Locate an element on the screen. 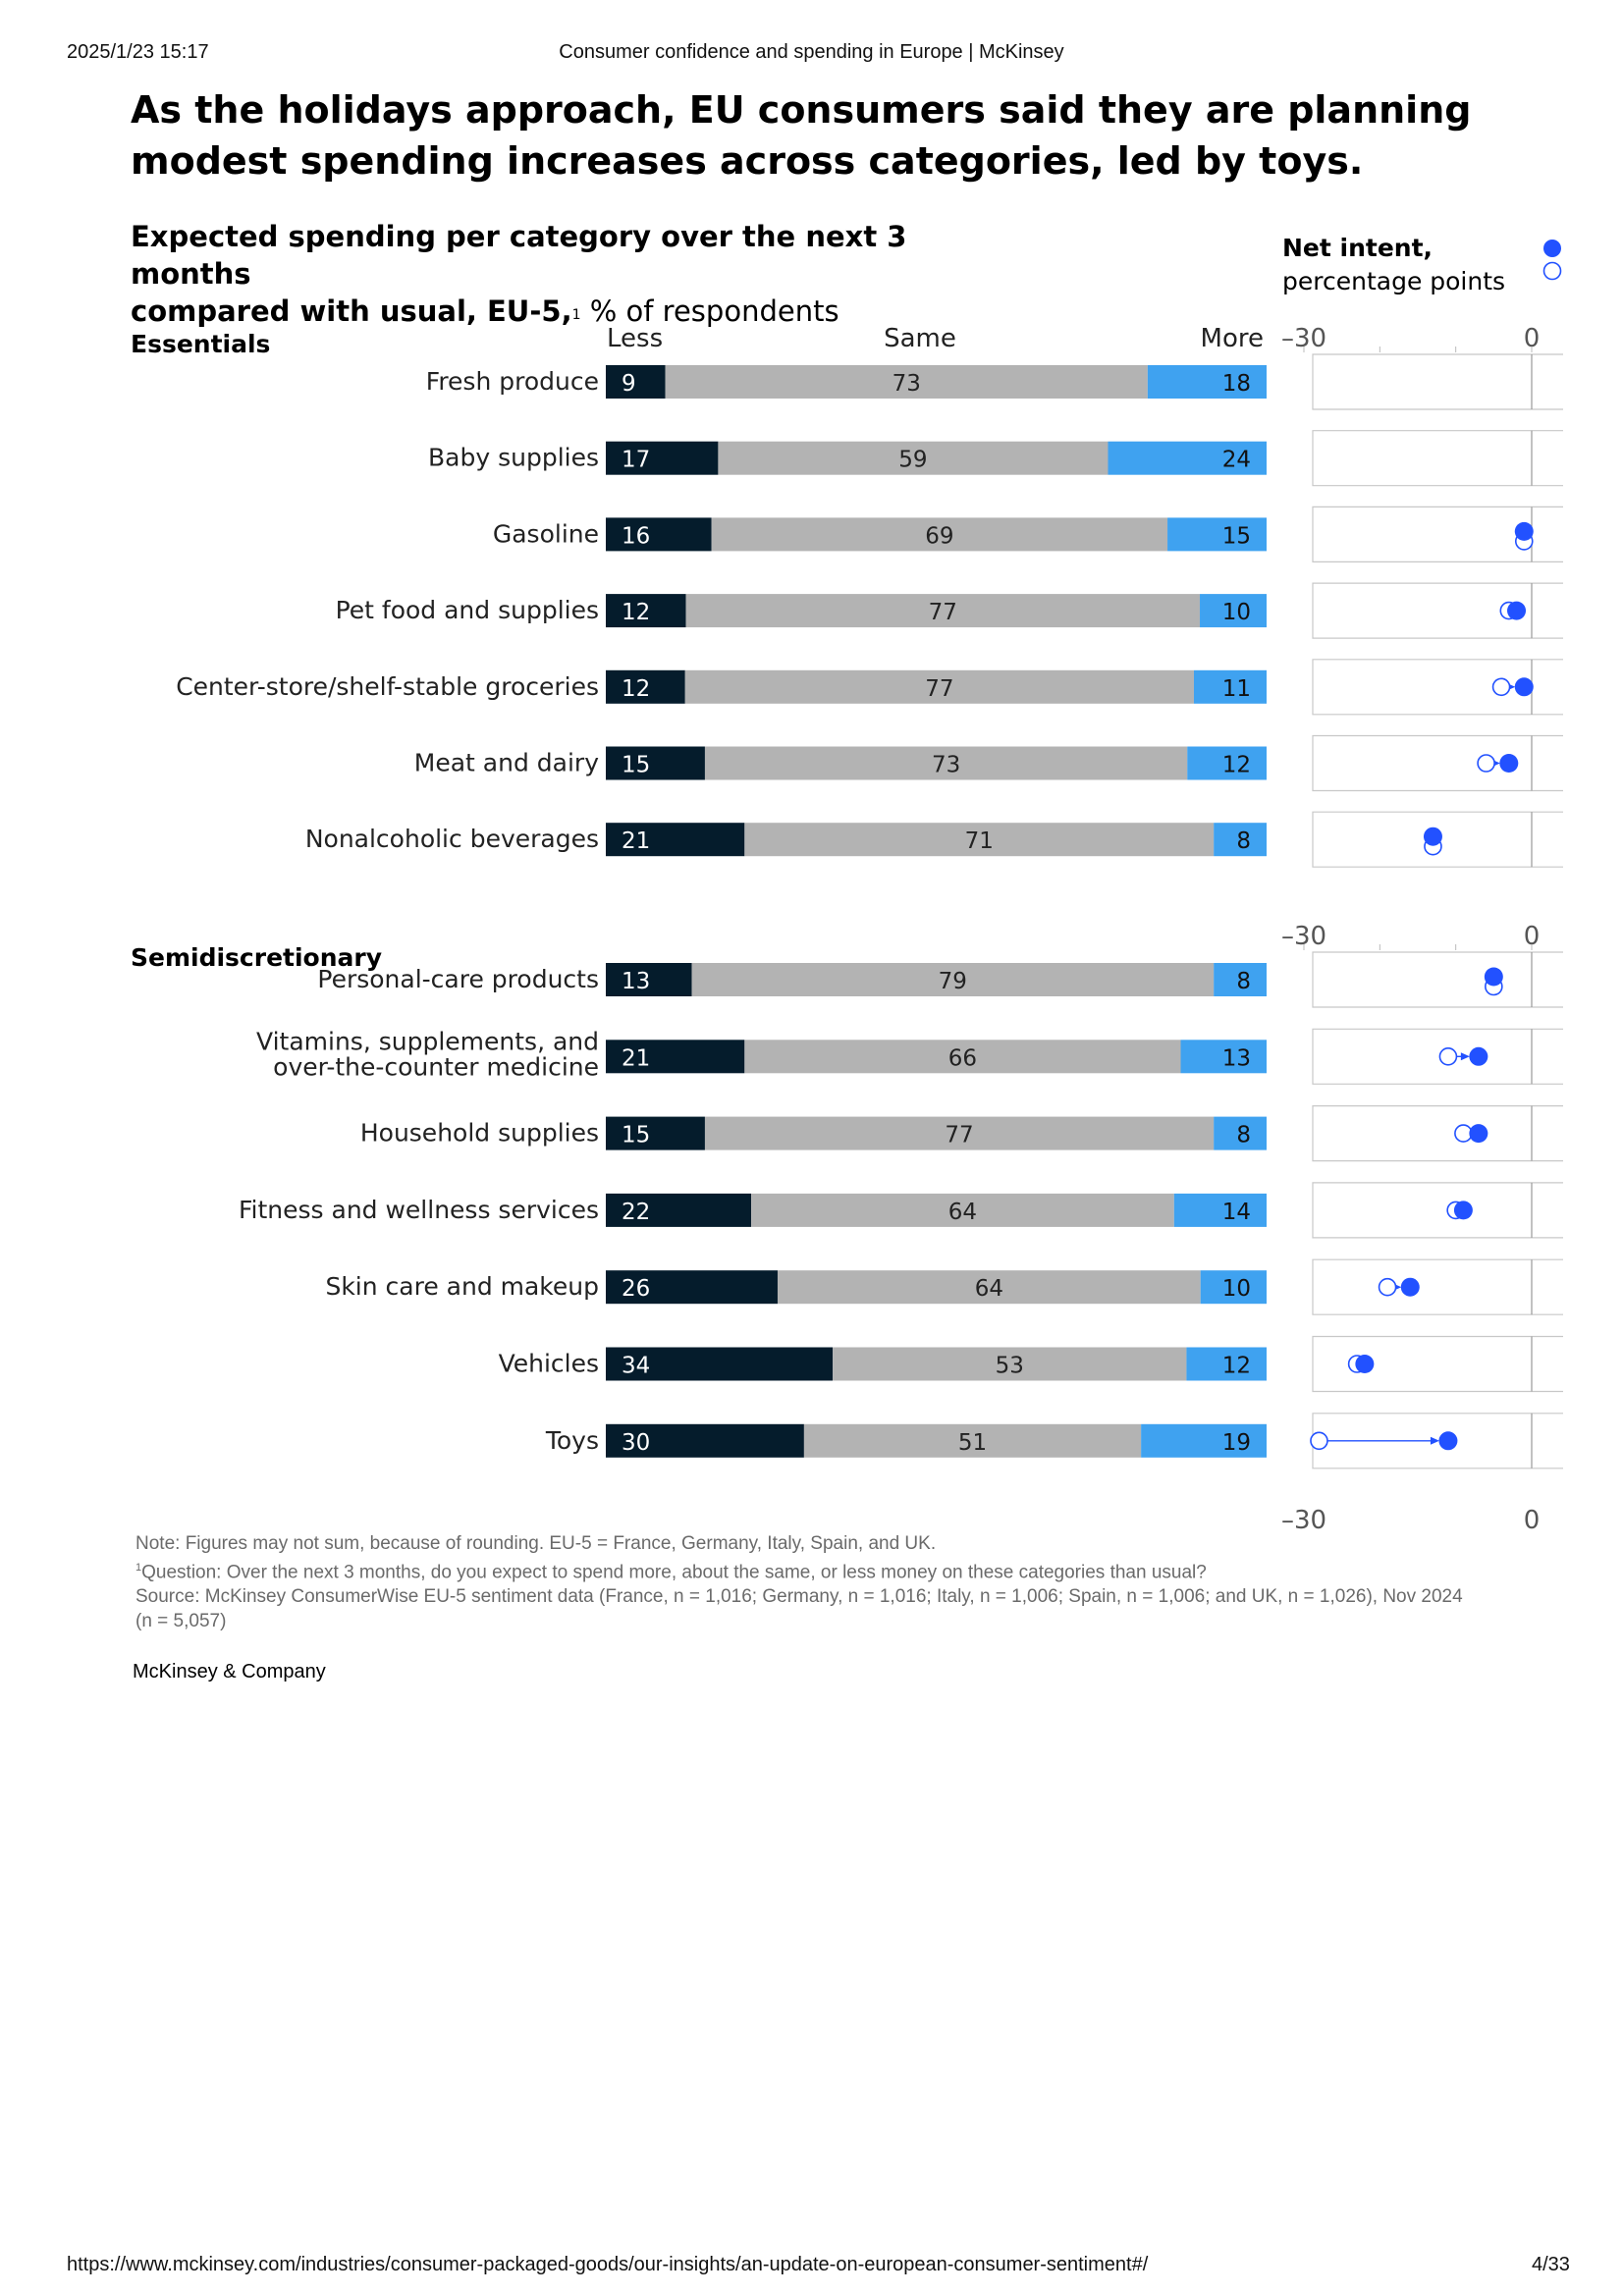 The height and width of the screenshot is (2296, 1623). question-footnote-marker: 1 is located at coordinates (138, 1568).